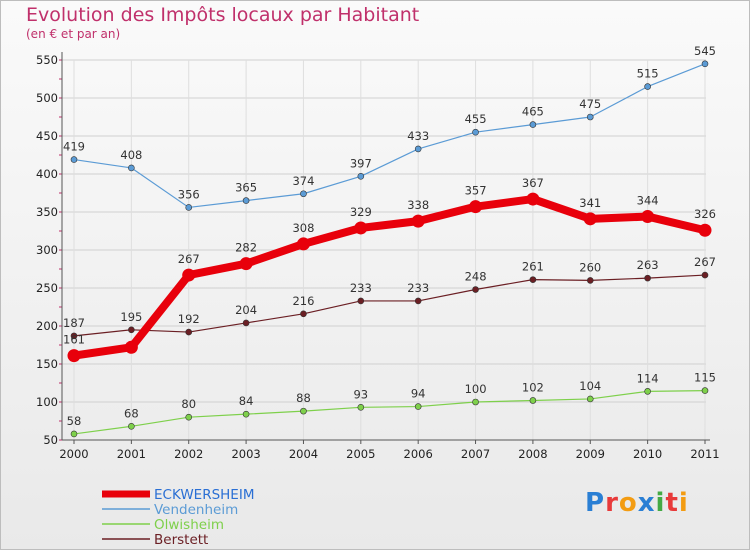 Image resolution: width=750 pixels, height=550 pixels. What do you see at coordinates (705, 378) in the screenshot?
I see `data-label: 115` at bounding box center [705, 378].